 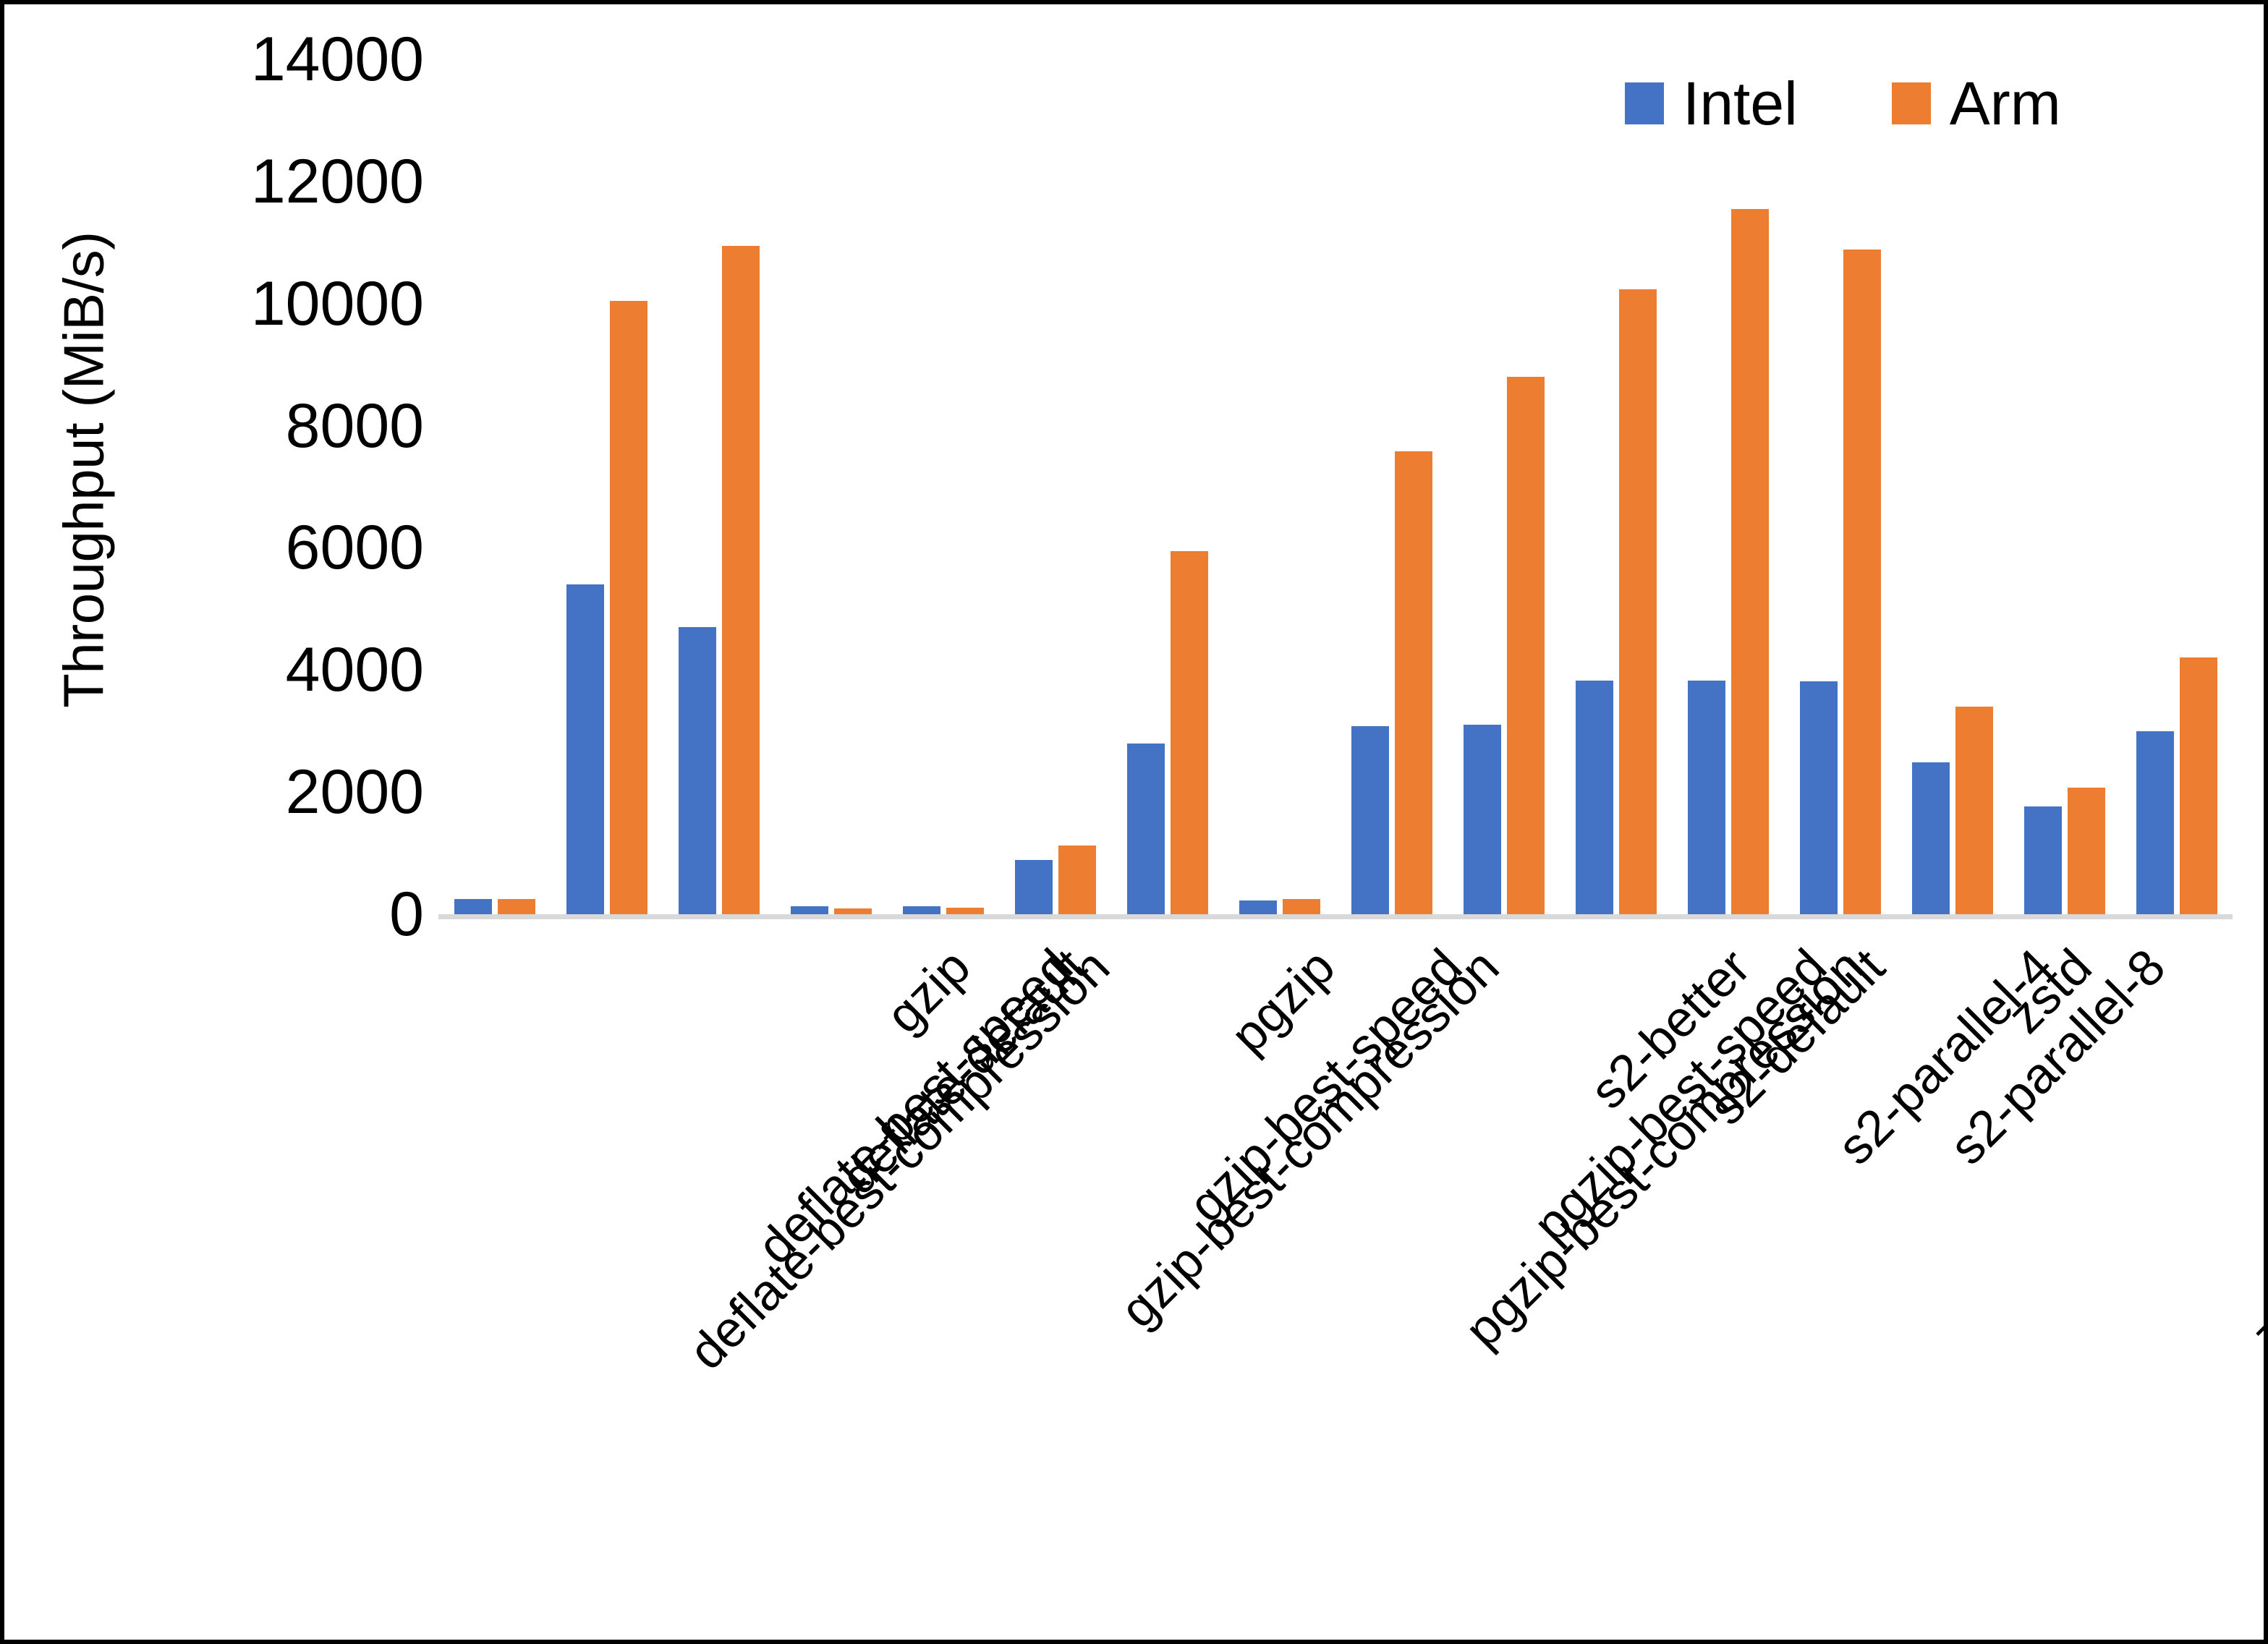 I want to click on y-axis-tick-4000: 4000, so click(x=354, y=670).